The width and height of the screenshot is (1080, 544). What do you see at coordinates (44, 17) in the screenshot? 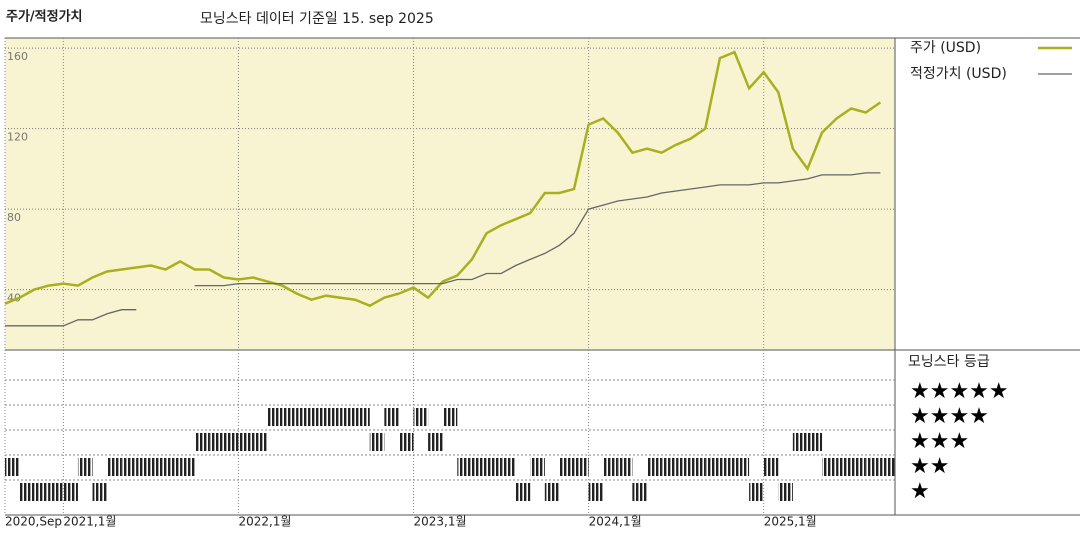
I see `section-title: 주가/적정가치` at bounding box center [44, 17].